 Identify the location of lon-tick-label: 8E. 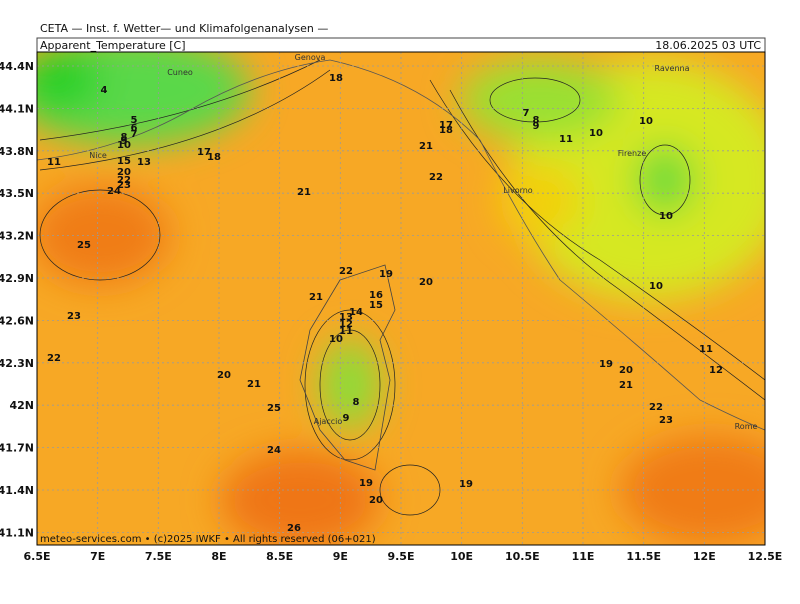
(218, 556).